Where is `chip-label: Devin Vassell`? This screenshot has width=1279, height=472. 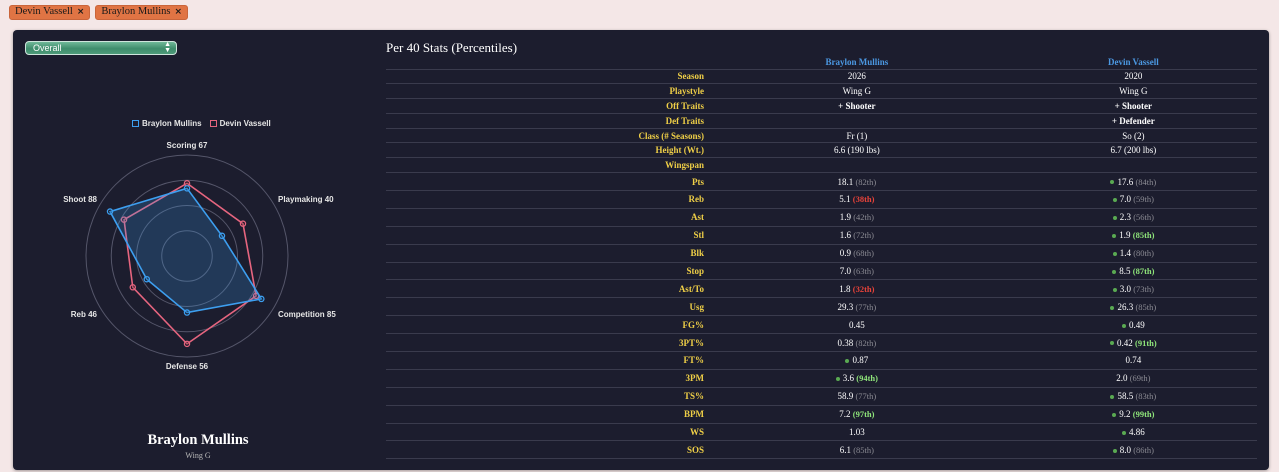
chip-label: Devin Vassell is located at coordinates (44, 12).